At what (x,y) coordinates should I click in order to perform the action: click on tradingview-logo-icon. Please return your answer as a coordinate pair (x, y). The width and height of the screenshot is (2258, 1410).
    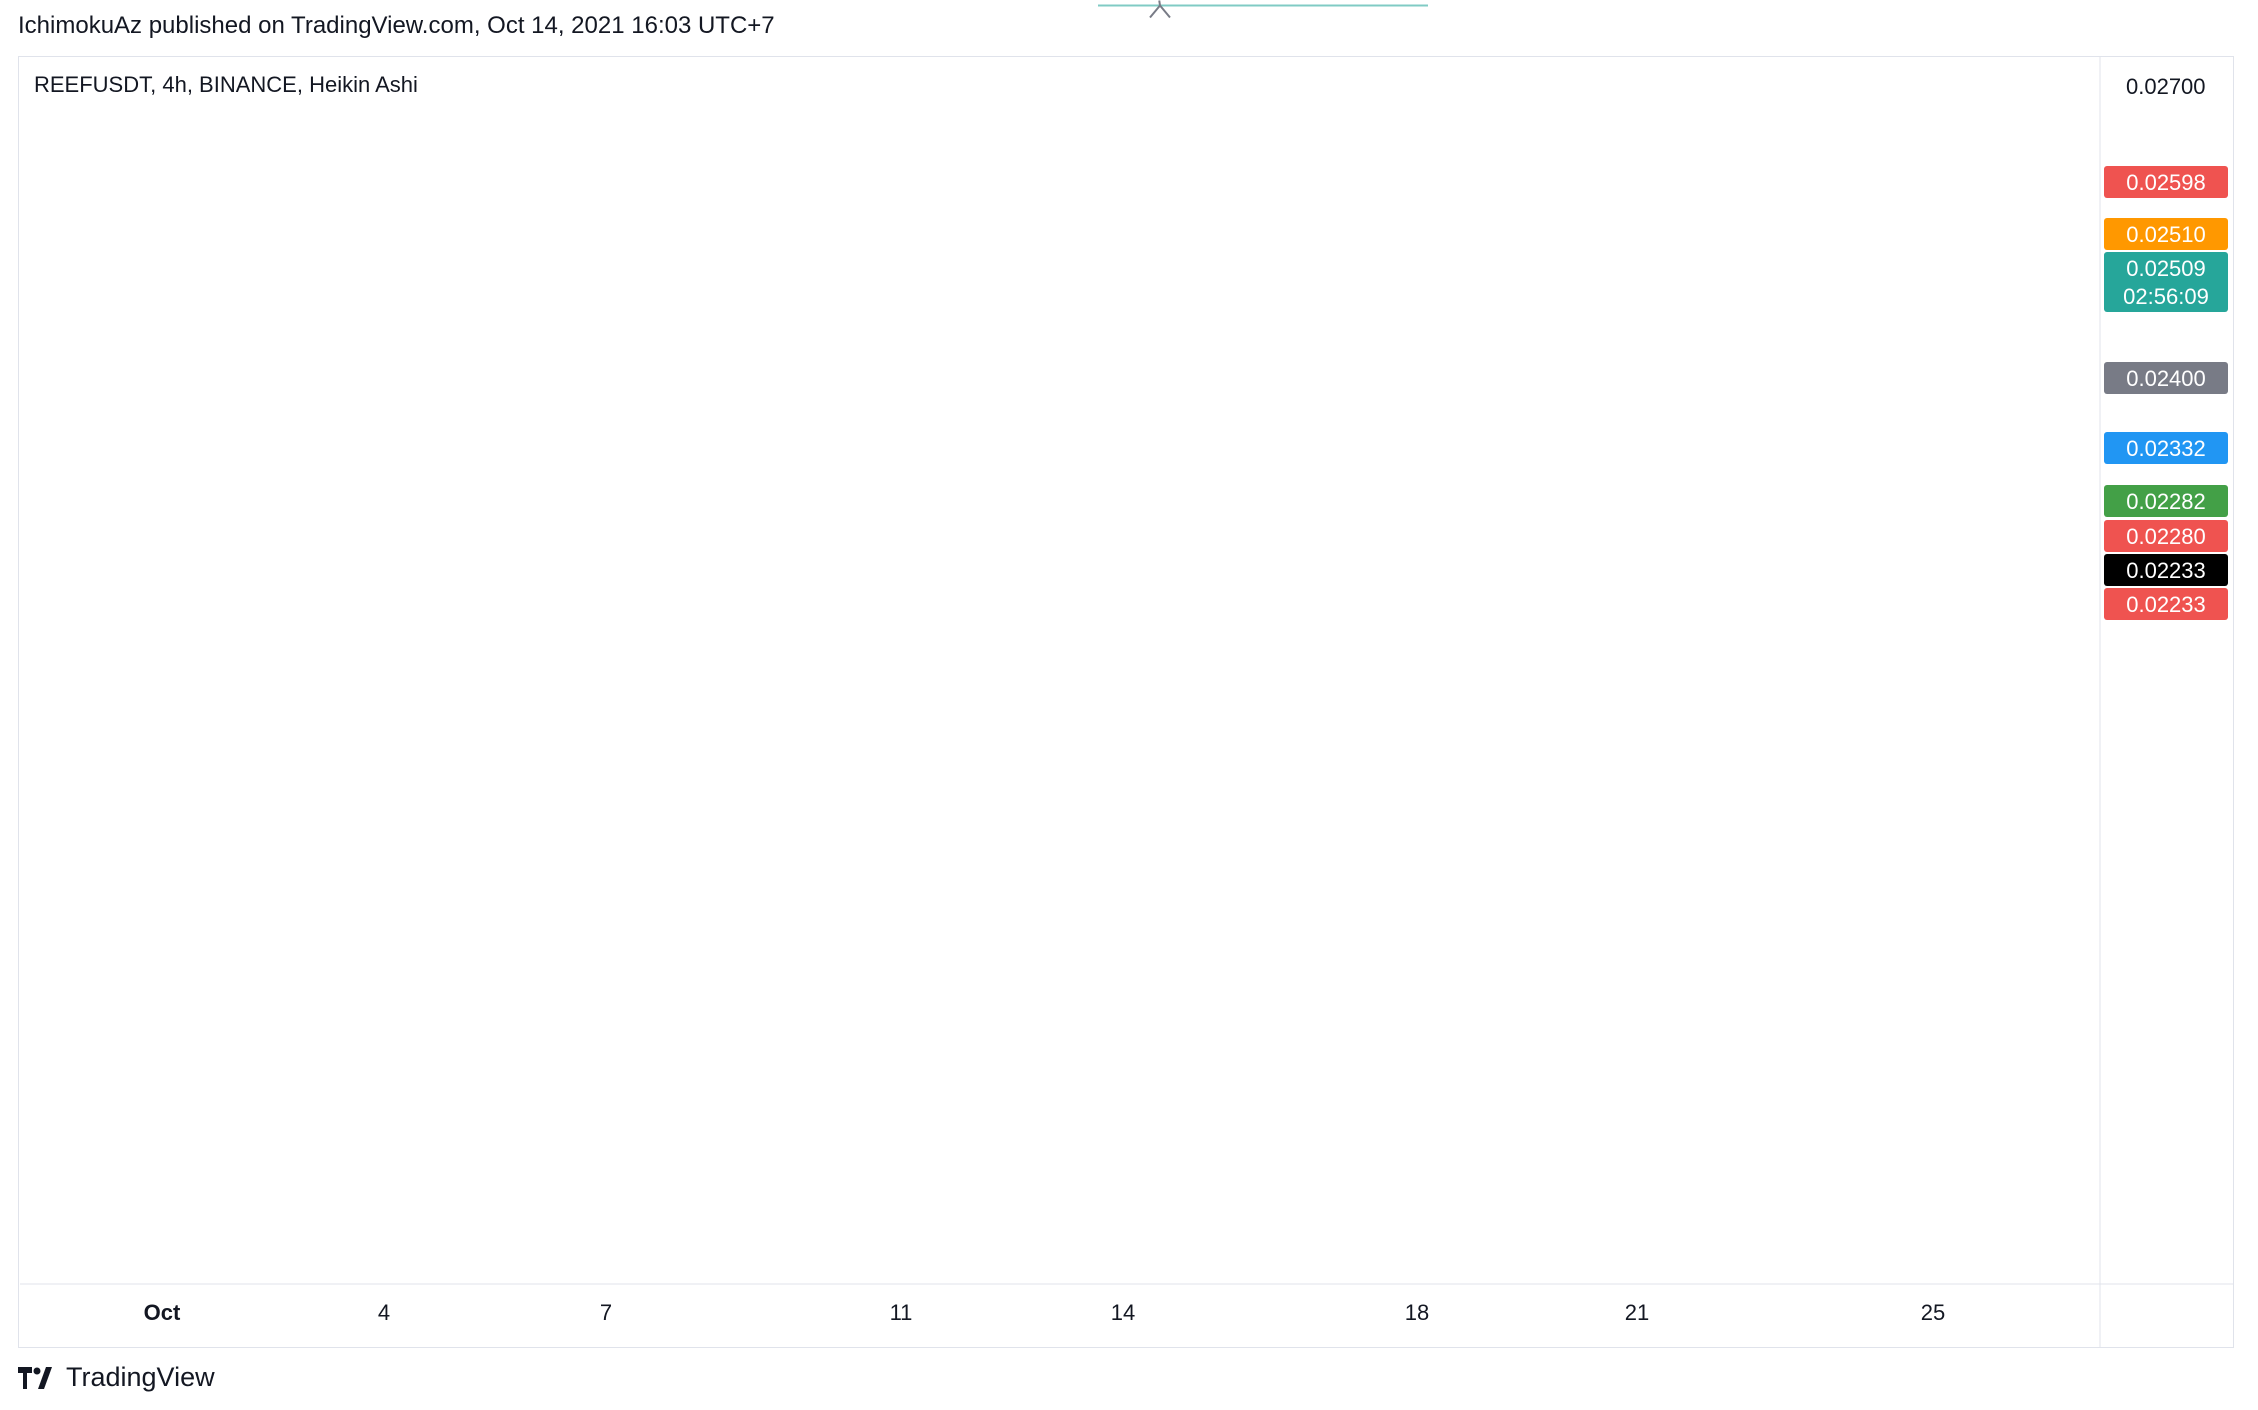
    Looking at the image, I should click on (35, 1377).